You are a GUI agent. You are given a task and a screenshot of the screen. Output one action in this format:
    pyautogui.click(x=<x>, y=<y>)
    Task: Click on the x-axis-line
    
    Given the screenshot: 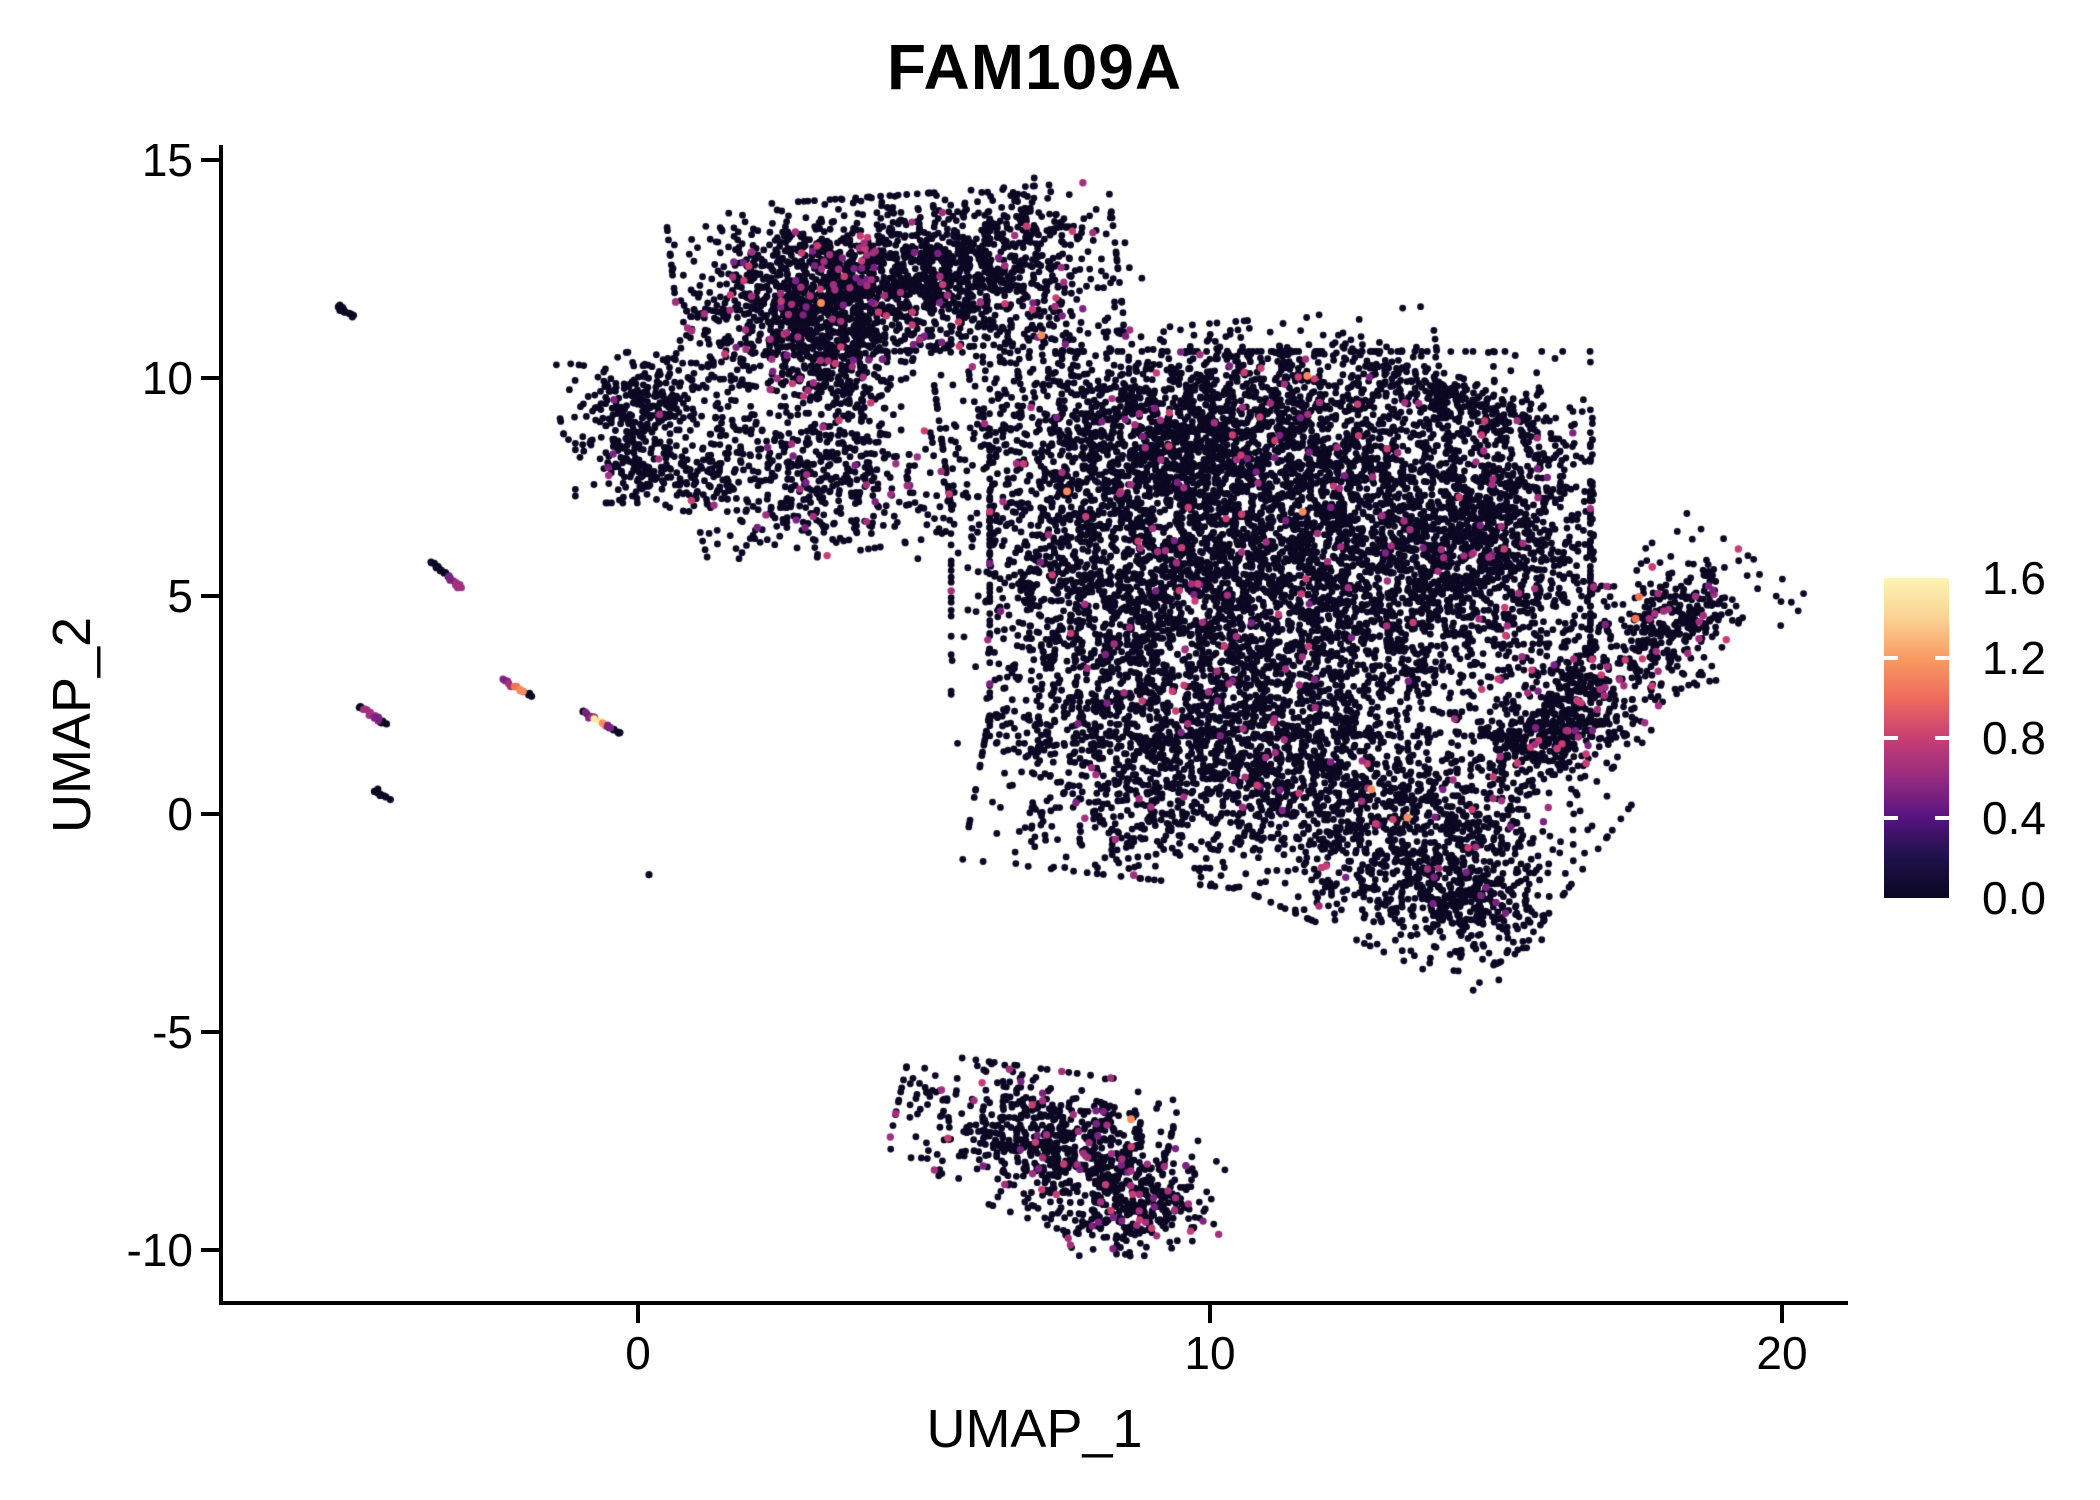 What is the action you would take?
    pyautogui.click(x=1033, y=1303)
    